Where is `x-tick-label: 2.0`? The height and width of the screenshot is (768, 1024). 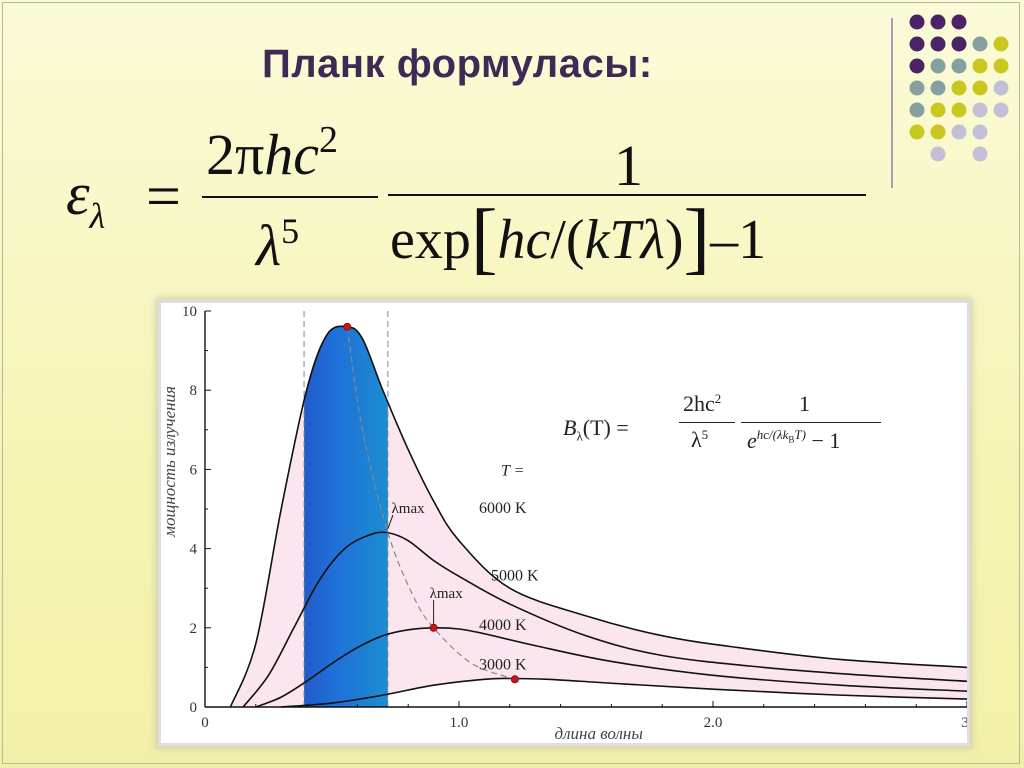 x-tick-label: 2.0 is located at coordinates (713, 723).